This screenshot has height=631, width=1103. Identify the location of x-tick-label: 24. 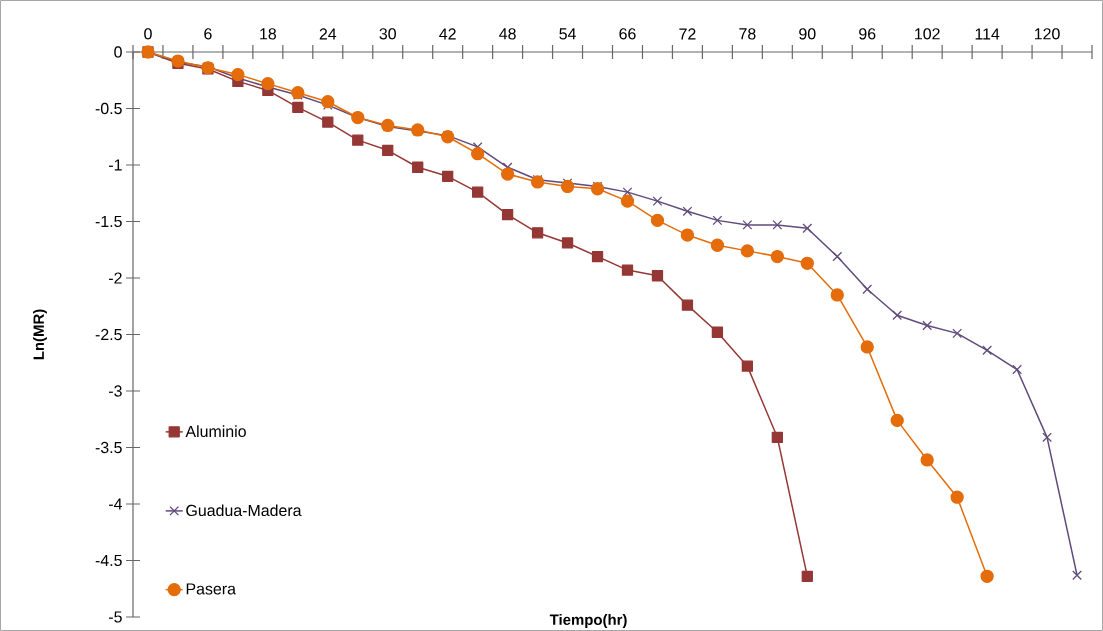
(328, 34).